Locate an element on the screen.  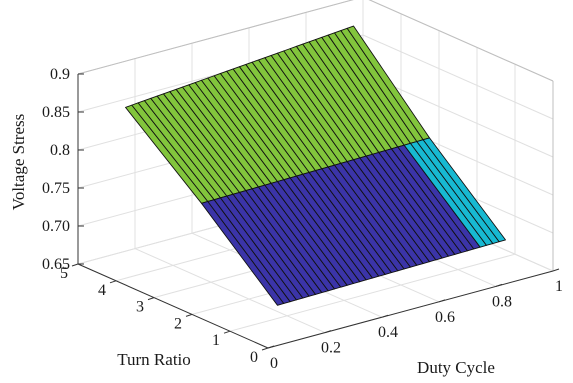
z-tick-label: 0.8 is located at coordinates (60, 150).